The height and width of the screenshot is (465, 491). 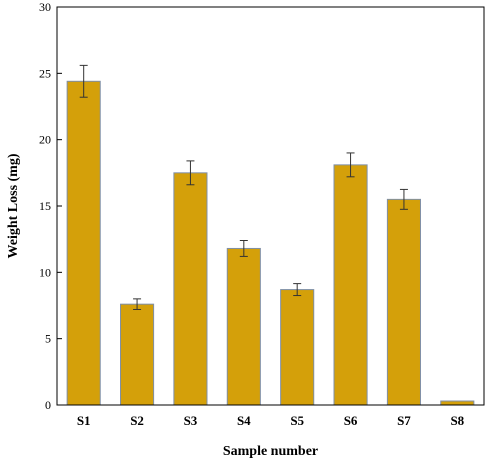 What do you see at coordinates (45, 140) in the screenshot?
I see `y-tick-label: 20` at bounding box center [45, 140].